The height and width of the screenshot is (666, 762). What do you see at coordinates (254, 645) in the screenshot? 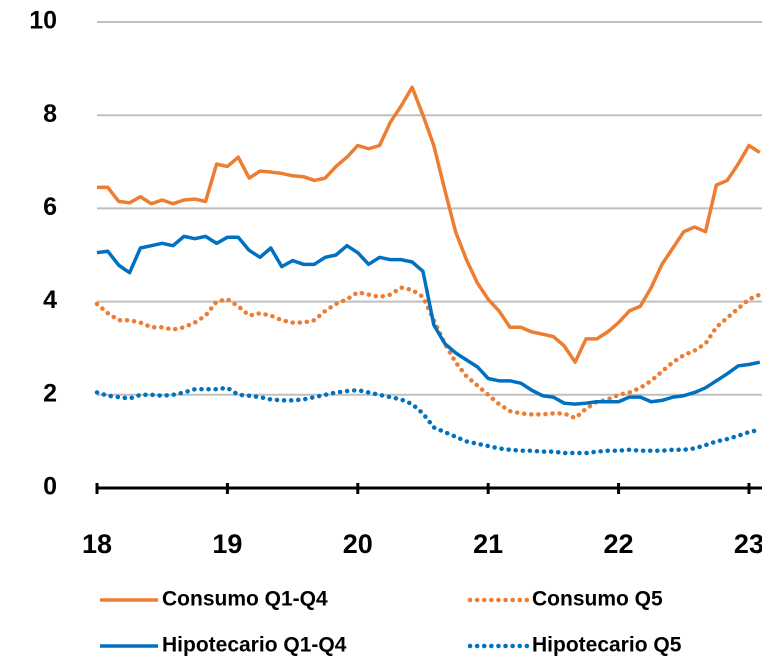
I see `legend-label: Hipotecario Q1-Q4` at bounding box center [254, 645].